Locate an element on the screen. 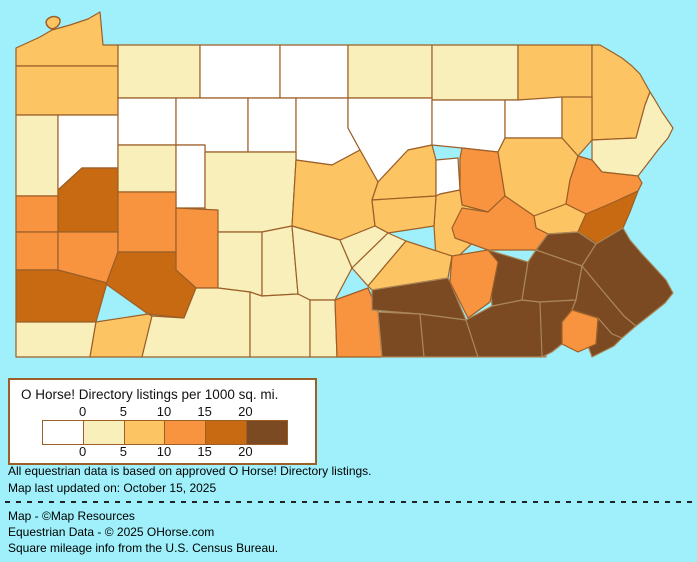 The width and height of the screenshot is (697, 562). county-clearfield is located at coordinates (250, 192).